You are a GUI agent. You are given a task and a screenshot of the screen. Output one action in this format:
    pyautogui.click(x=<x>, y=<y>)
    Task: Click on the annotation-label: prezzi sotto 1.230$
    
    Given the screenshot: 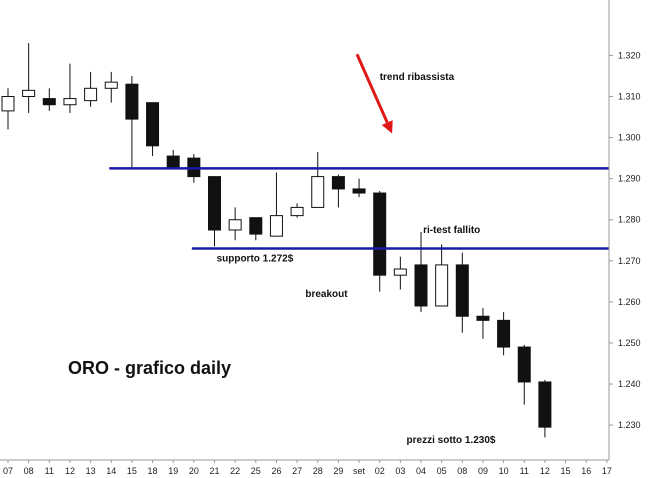 What is the action you would take?
    pyautogui.click(x=451, y=440)
    